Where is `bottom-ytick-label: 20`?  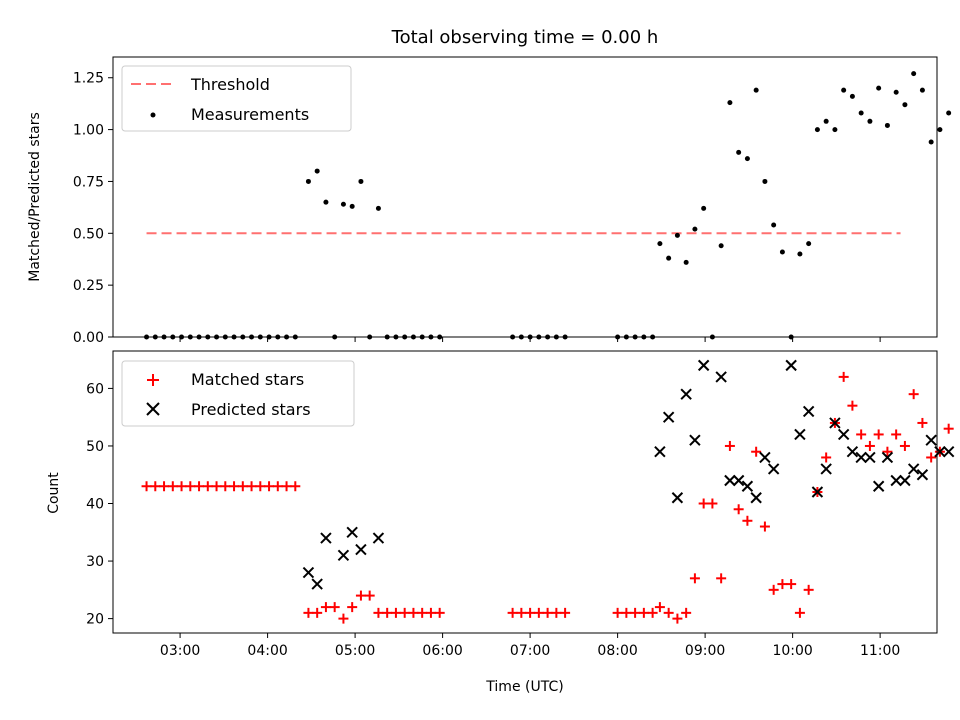
bottom-ytick-label: 20 is located at coordinates (95, 620).